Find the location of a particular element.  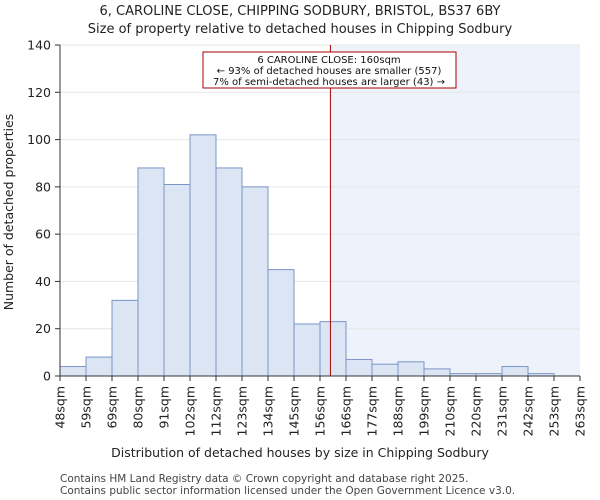

bar-134sqm is located at coordinates (281, 323).